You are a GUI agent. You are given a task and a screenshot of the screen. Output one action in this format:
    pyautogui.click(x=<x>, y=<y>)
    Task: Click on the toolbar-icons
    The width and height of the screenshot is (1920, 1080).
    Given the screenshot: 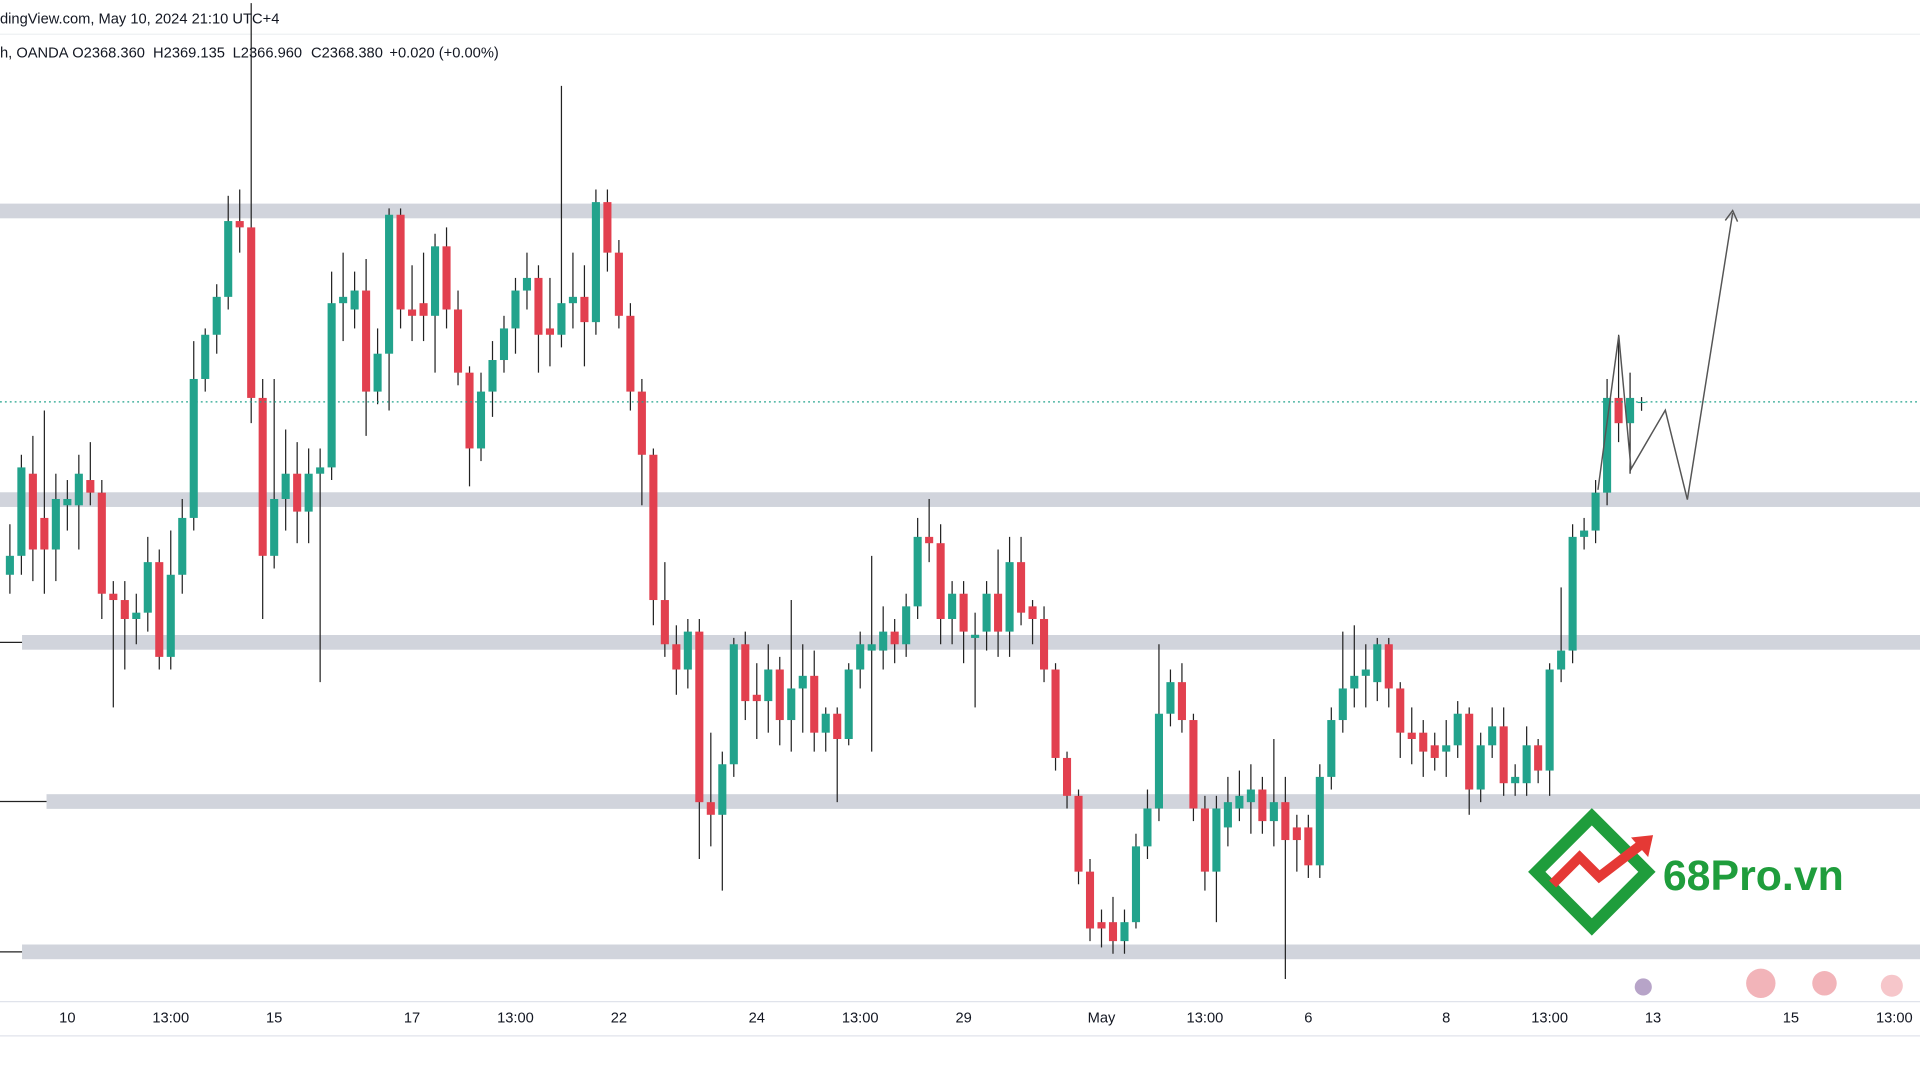 What is the action you would take?
    pyautogui.click(x=1768, y=983)
    